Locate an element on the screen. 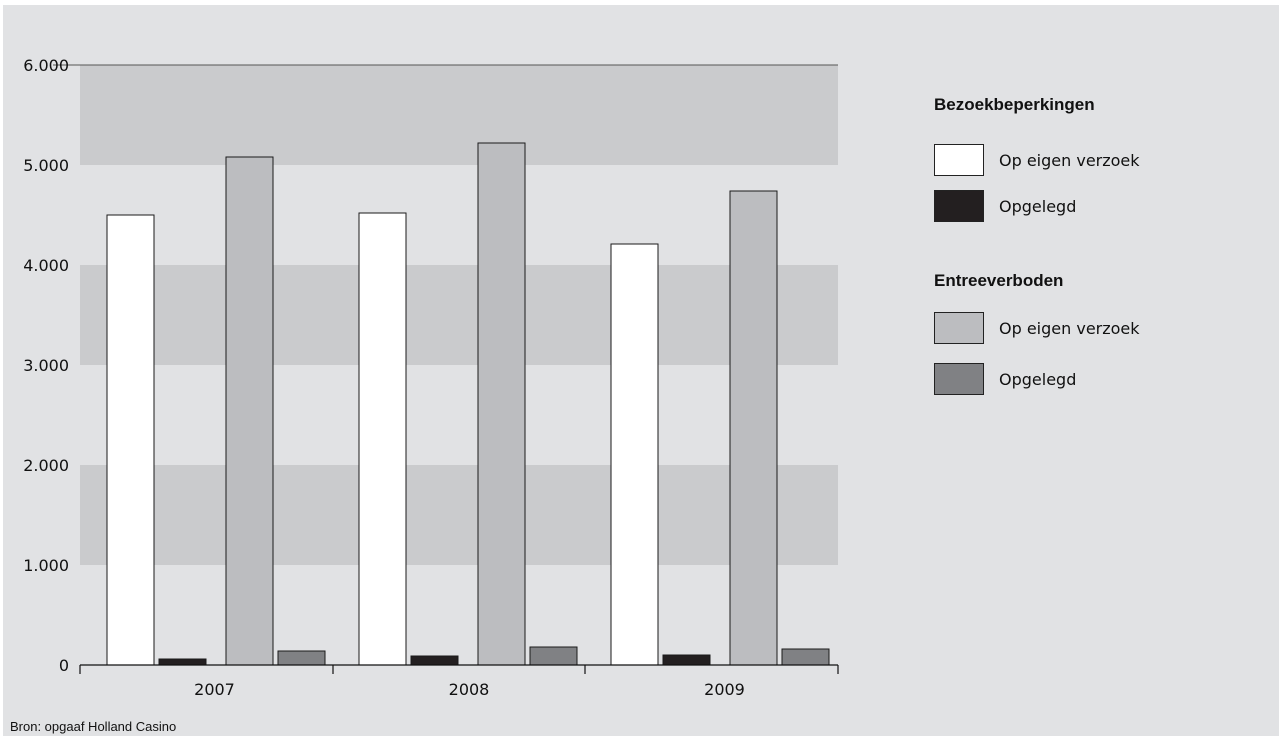  x-tick-label: 2008 is located at coordinates (469, 689).